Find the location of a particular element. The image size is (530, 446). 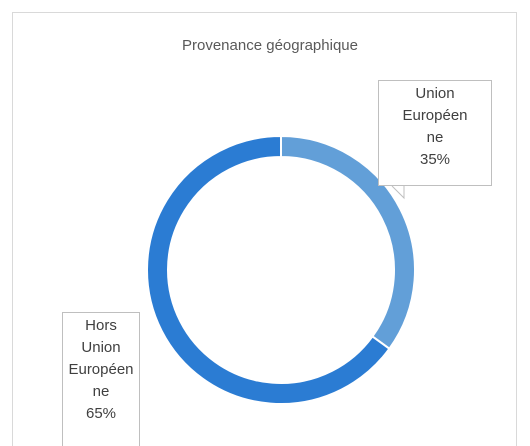

leader-line is located at coordinates (398, 192).